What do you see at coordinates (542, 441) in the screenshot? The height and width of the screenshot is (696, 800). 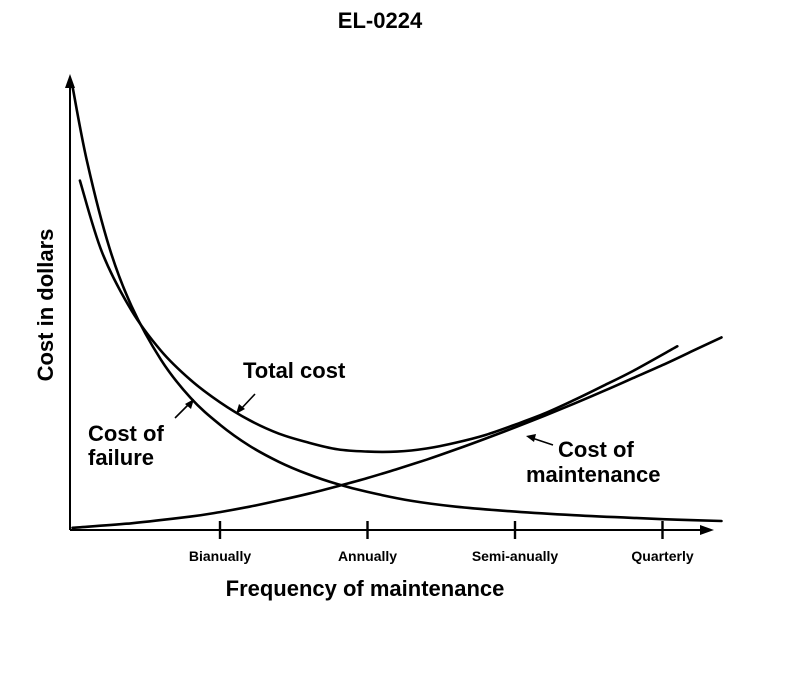 I see `annotation-cost-of-maintenance-leader` at bounding box center [542, 441].